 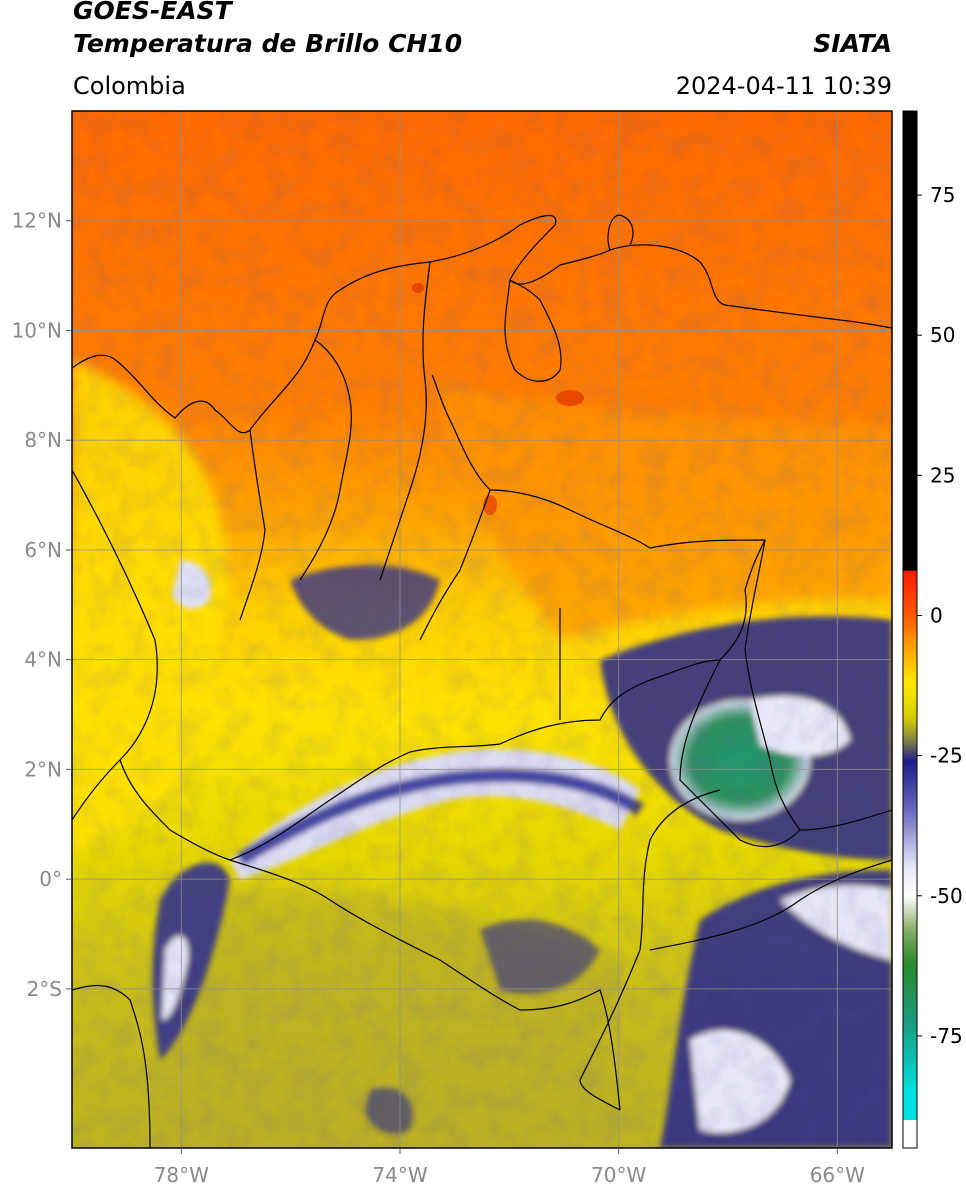 I want to click on latitude-axis: 12°N 10°N 8°N 6°N 4°N 2°N 0° 2°S, so click(x=42, y=605).